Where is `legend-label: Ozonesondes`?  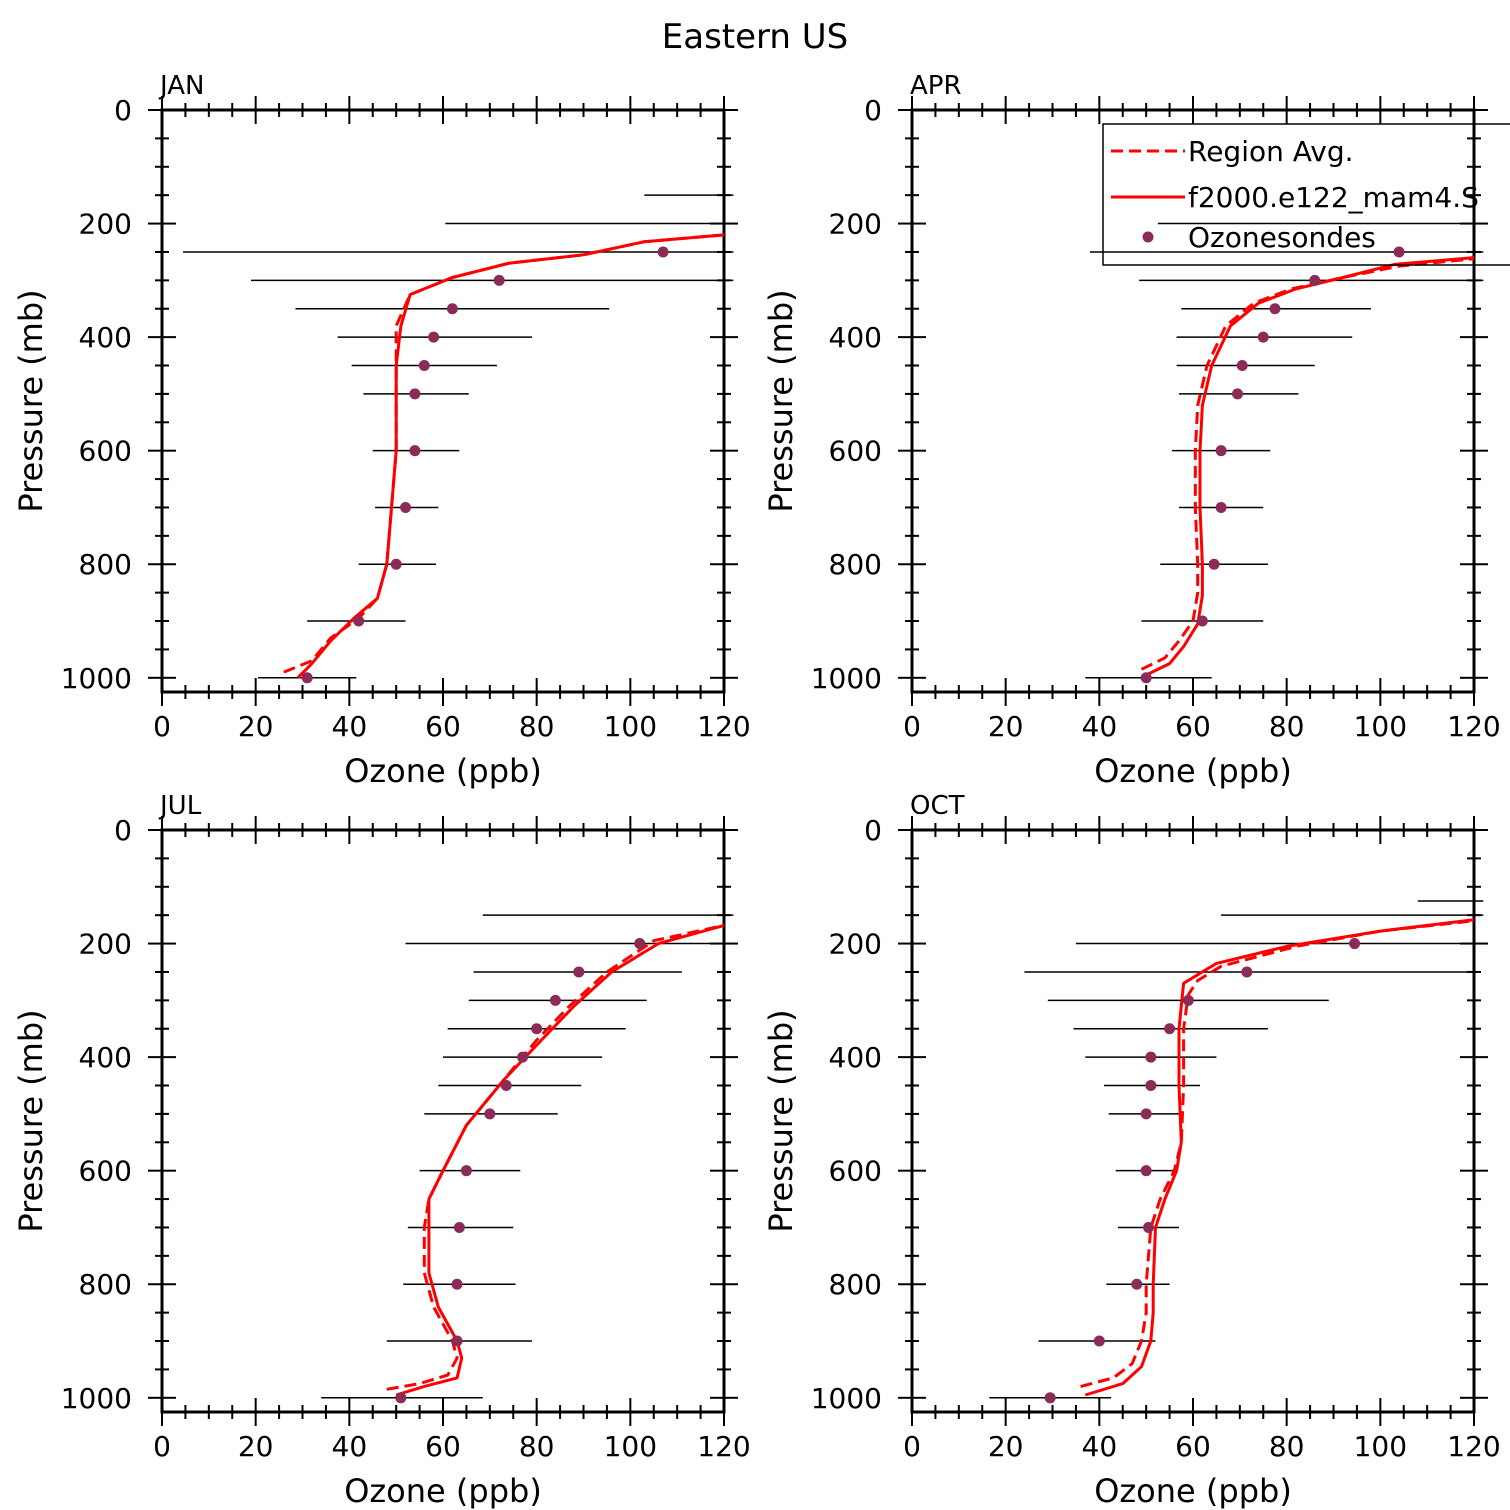
legend-label: Ozonesondes is located at coordinates (1282, 237).